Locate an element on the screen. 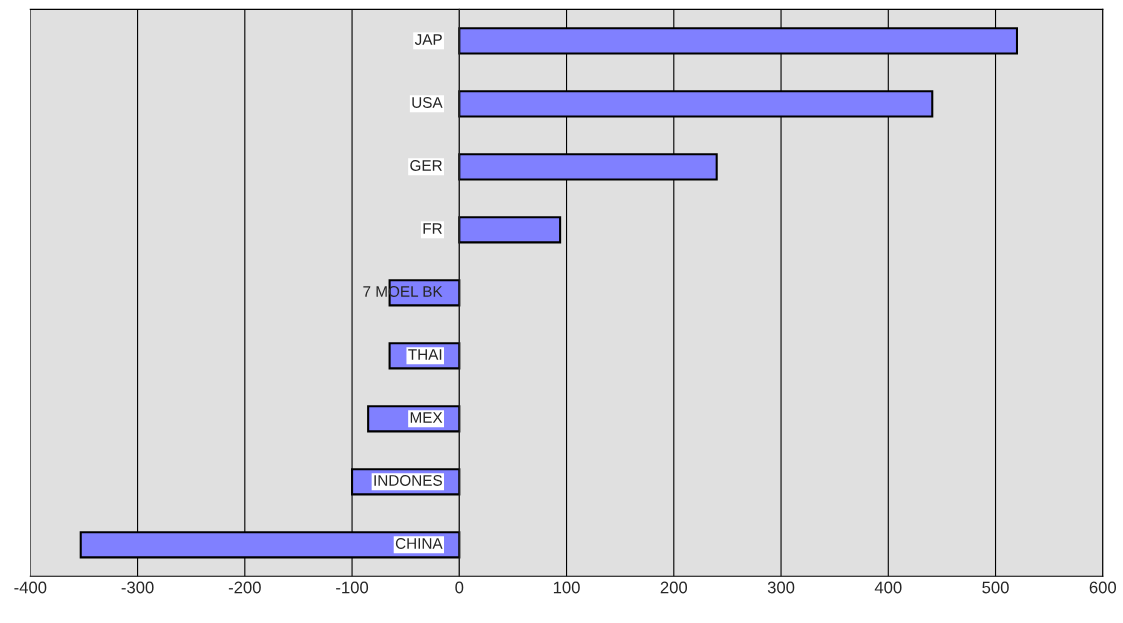  y-tick-label: INDONES is located at coordinates (408, 480).